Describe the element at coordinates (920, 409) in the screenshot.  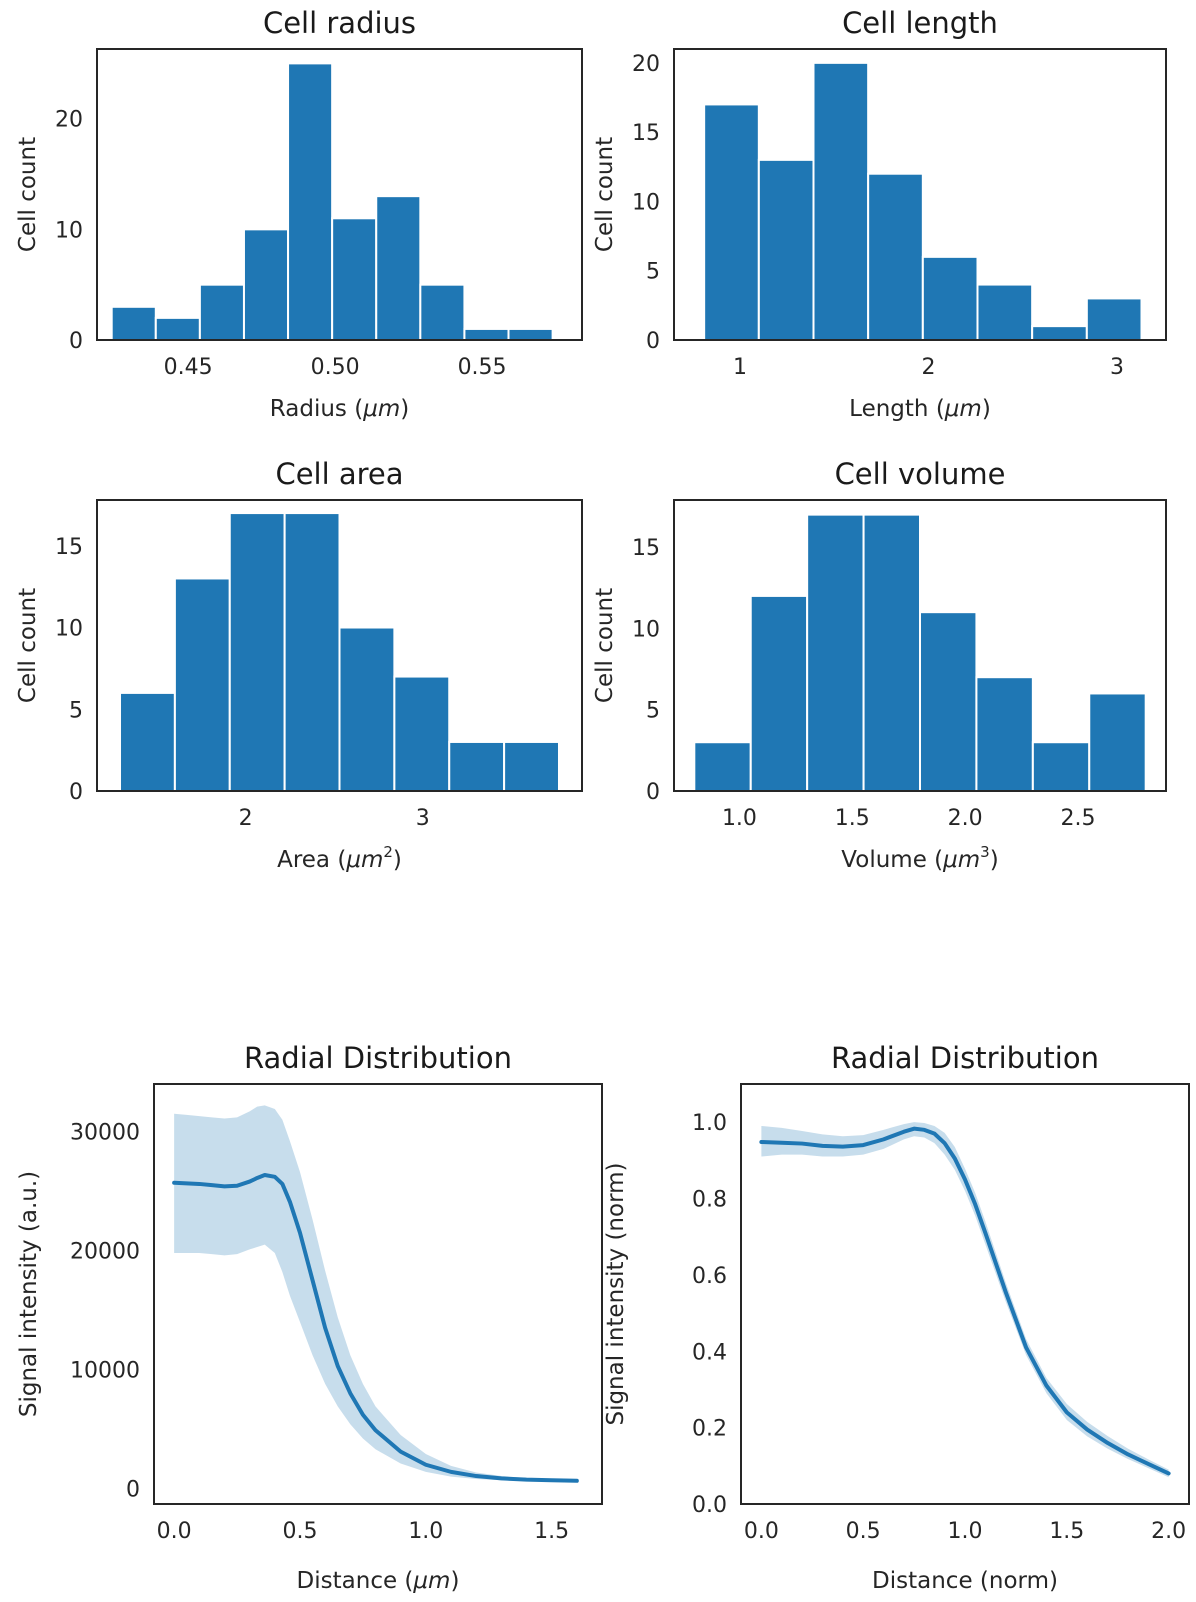
I see `x-axis-label: Length (μm)` at that location.